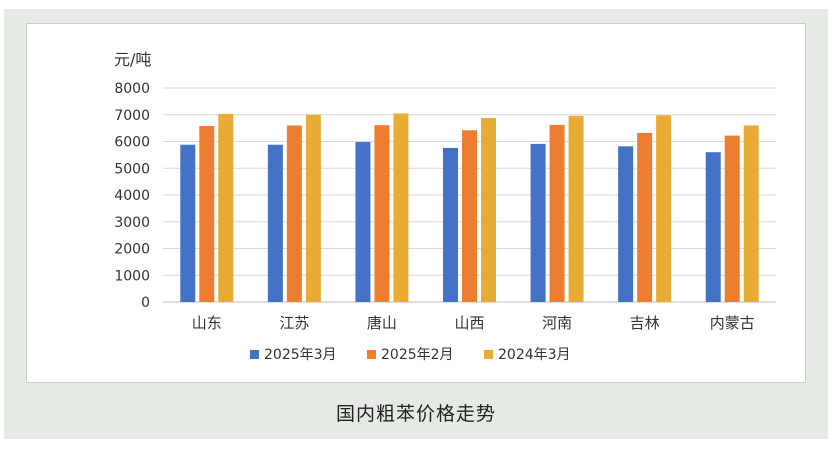 Image resolution: width=836 pixels, height=451 pixels. What do you see at coordinates (534, 355) in the screenshot?
I see `legend-label: 2024年3月` at bounding box center [534, 355].